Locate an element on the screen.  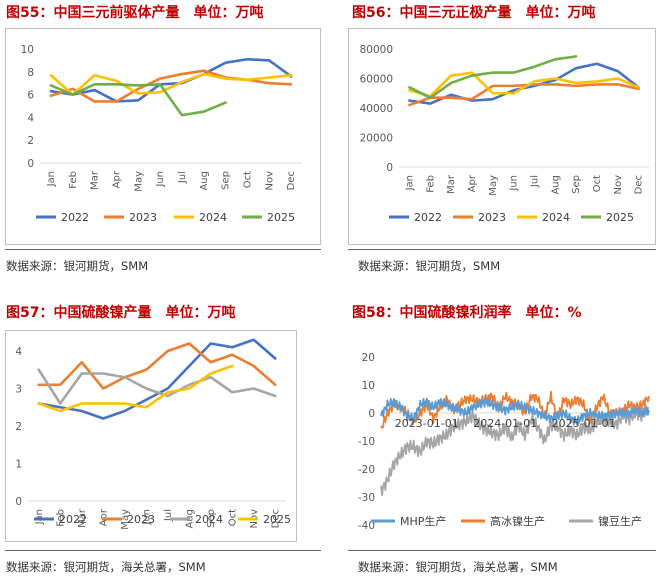
chart-56-title: 图56：中国三元正极产量 单位：万吨 is located at coordinates (474, 13).